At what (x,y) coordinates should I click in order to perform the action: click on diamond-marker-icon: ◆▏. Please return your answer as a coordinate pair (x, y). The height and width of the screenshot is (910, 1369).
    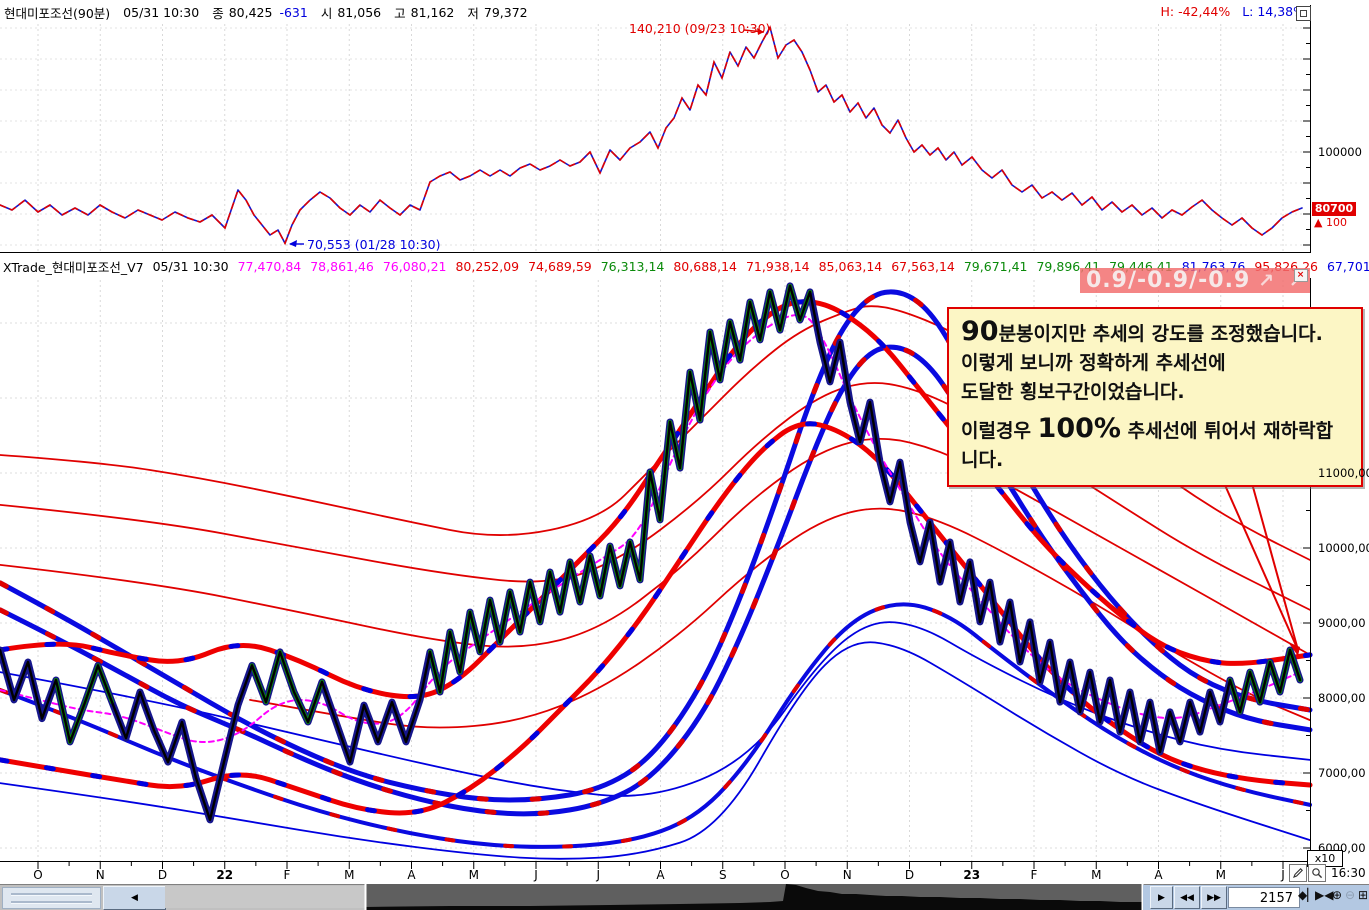
    Looking at the image, I should click on (1307, 895).